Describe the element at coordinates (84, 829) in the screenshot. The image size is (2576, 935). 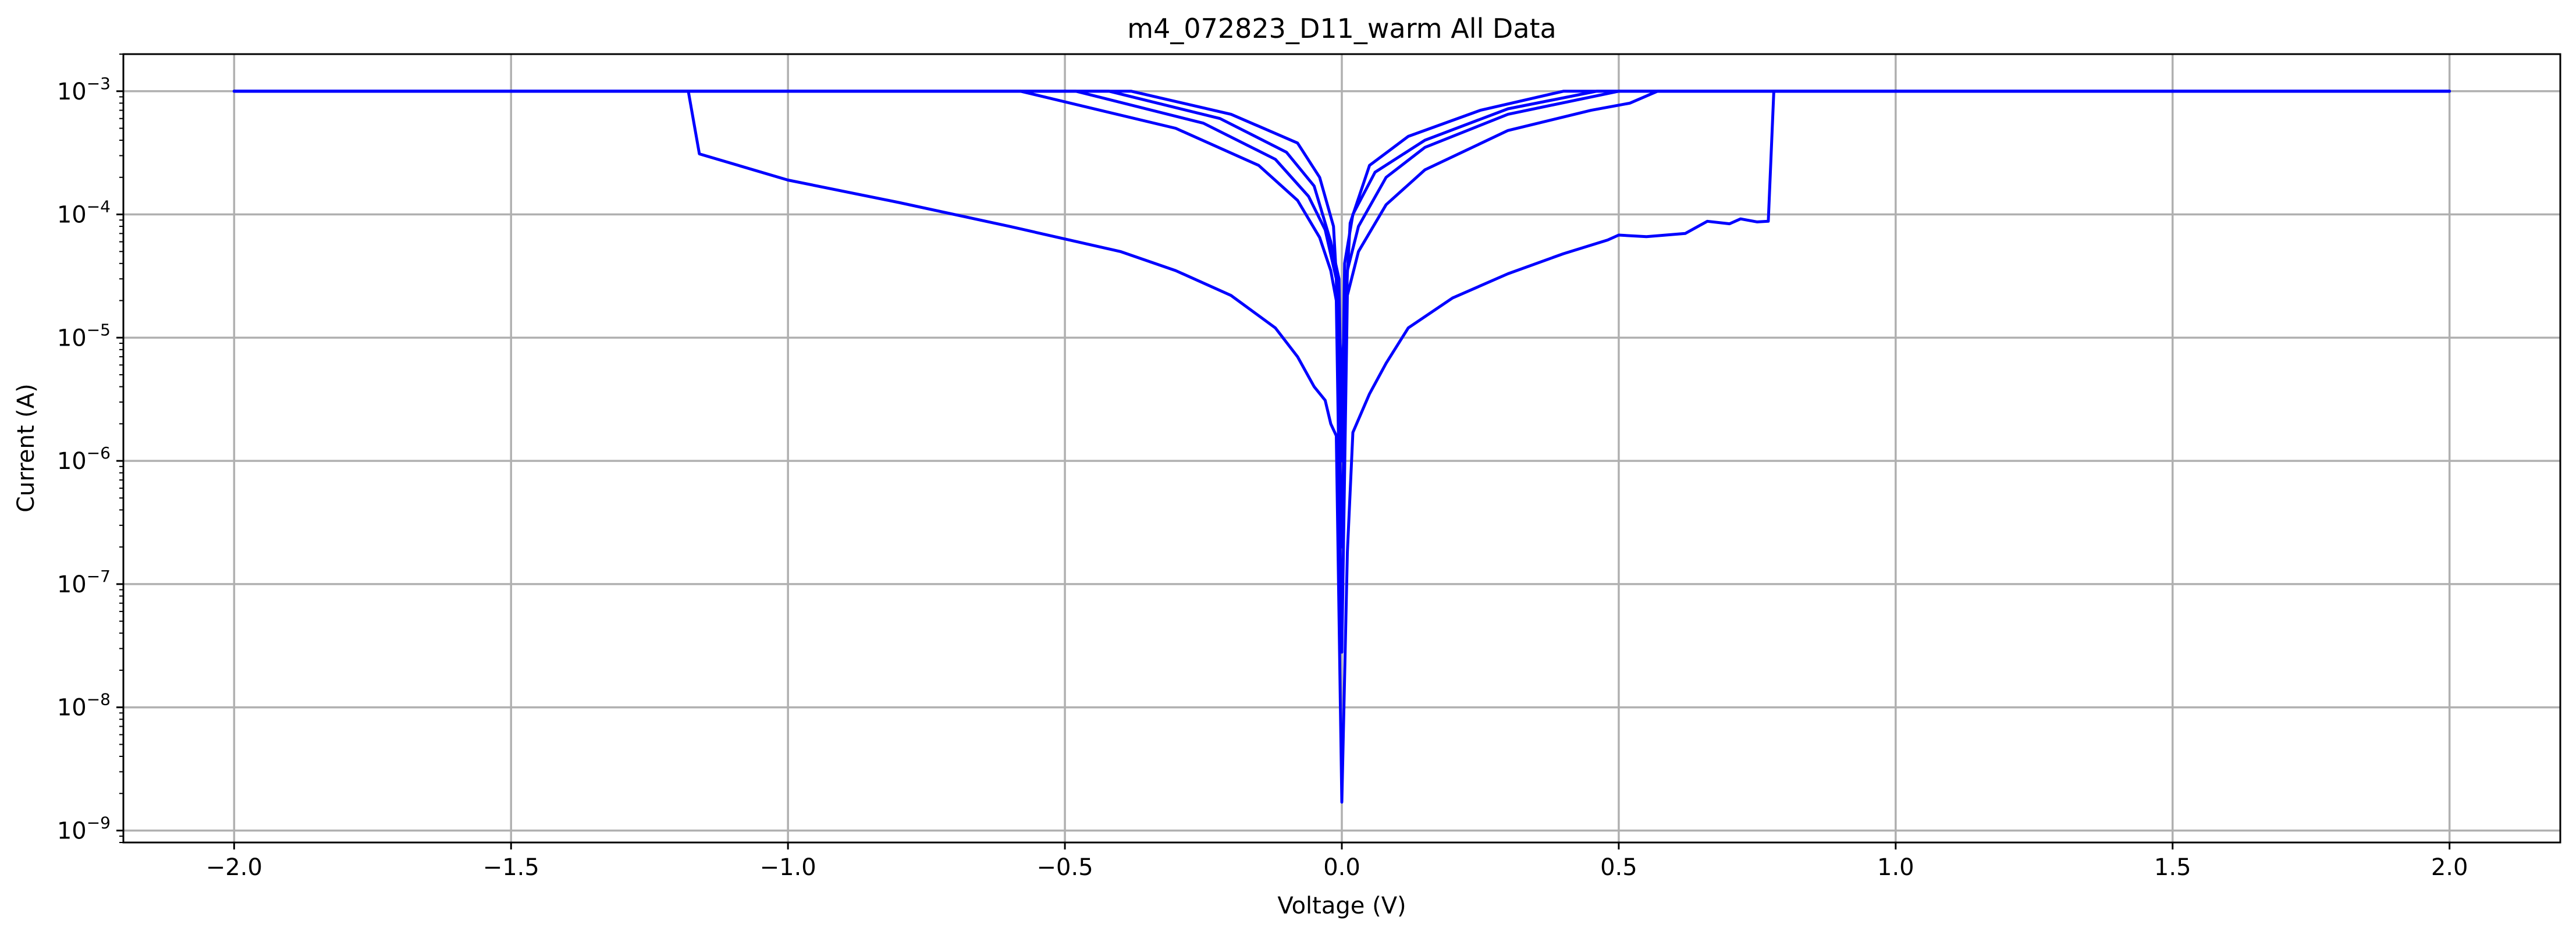
I see `y-tick-label: 10⁻⁹` at that location.